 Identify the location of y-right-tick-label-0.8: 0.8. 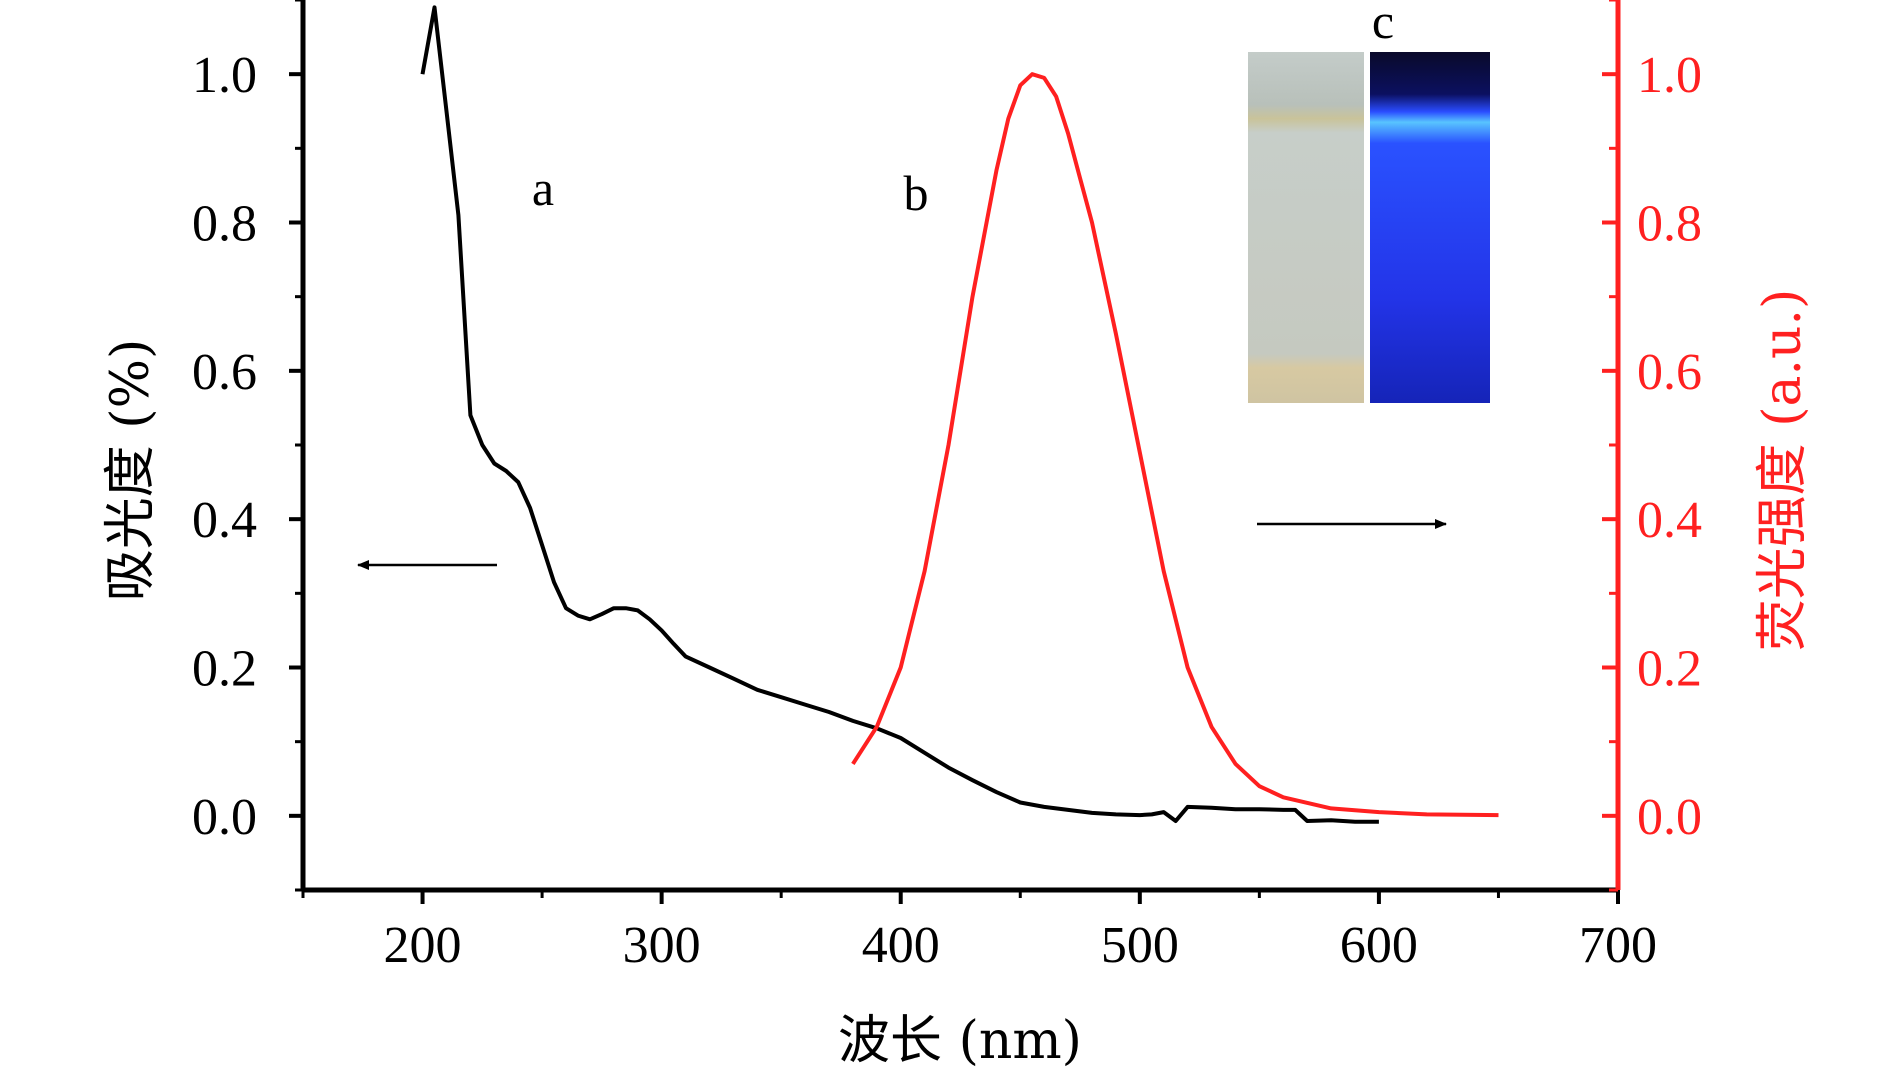
(1669, 224).